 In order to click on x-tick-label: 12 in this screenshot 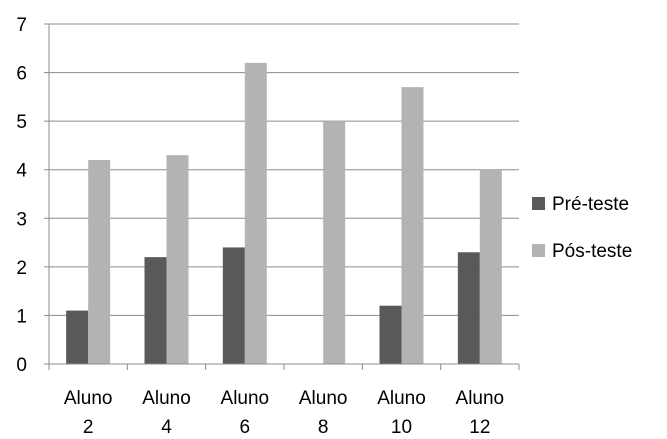, I will do `click(479, 427)`.